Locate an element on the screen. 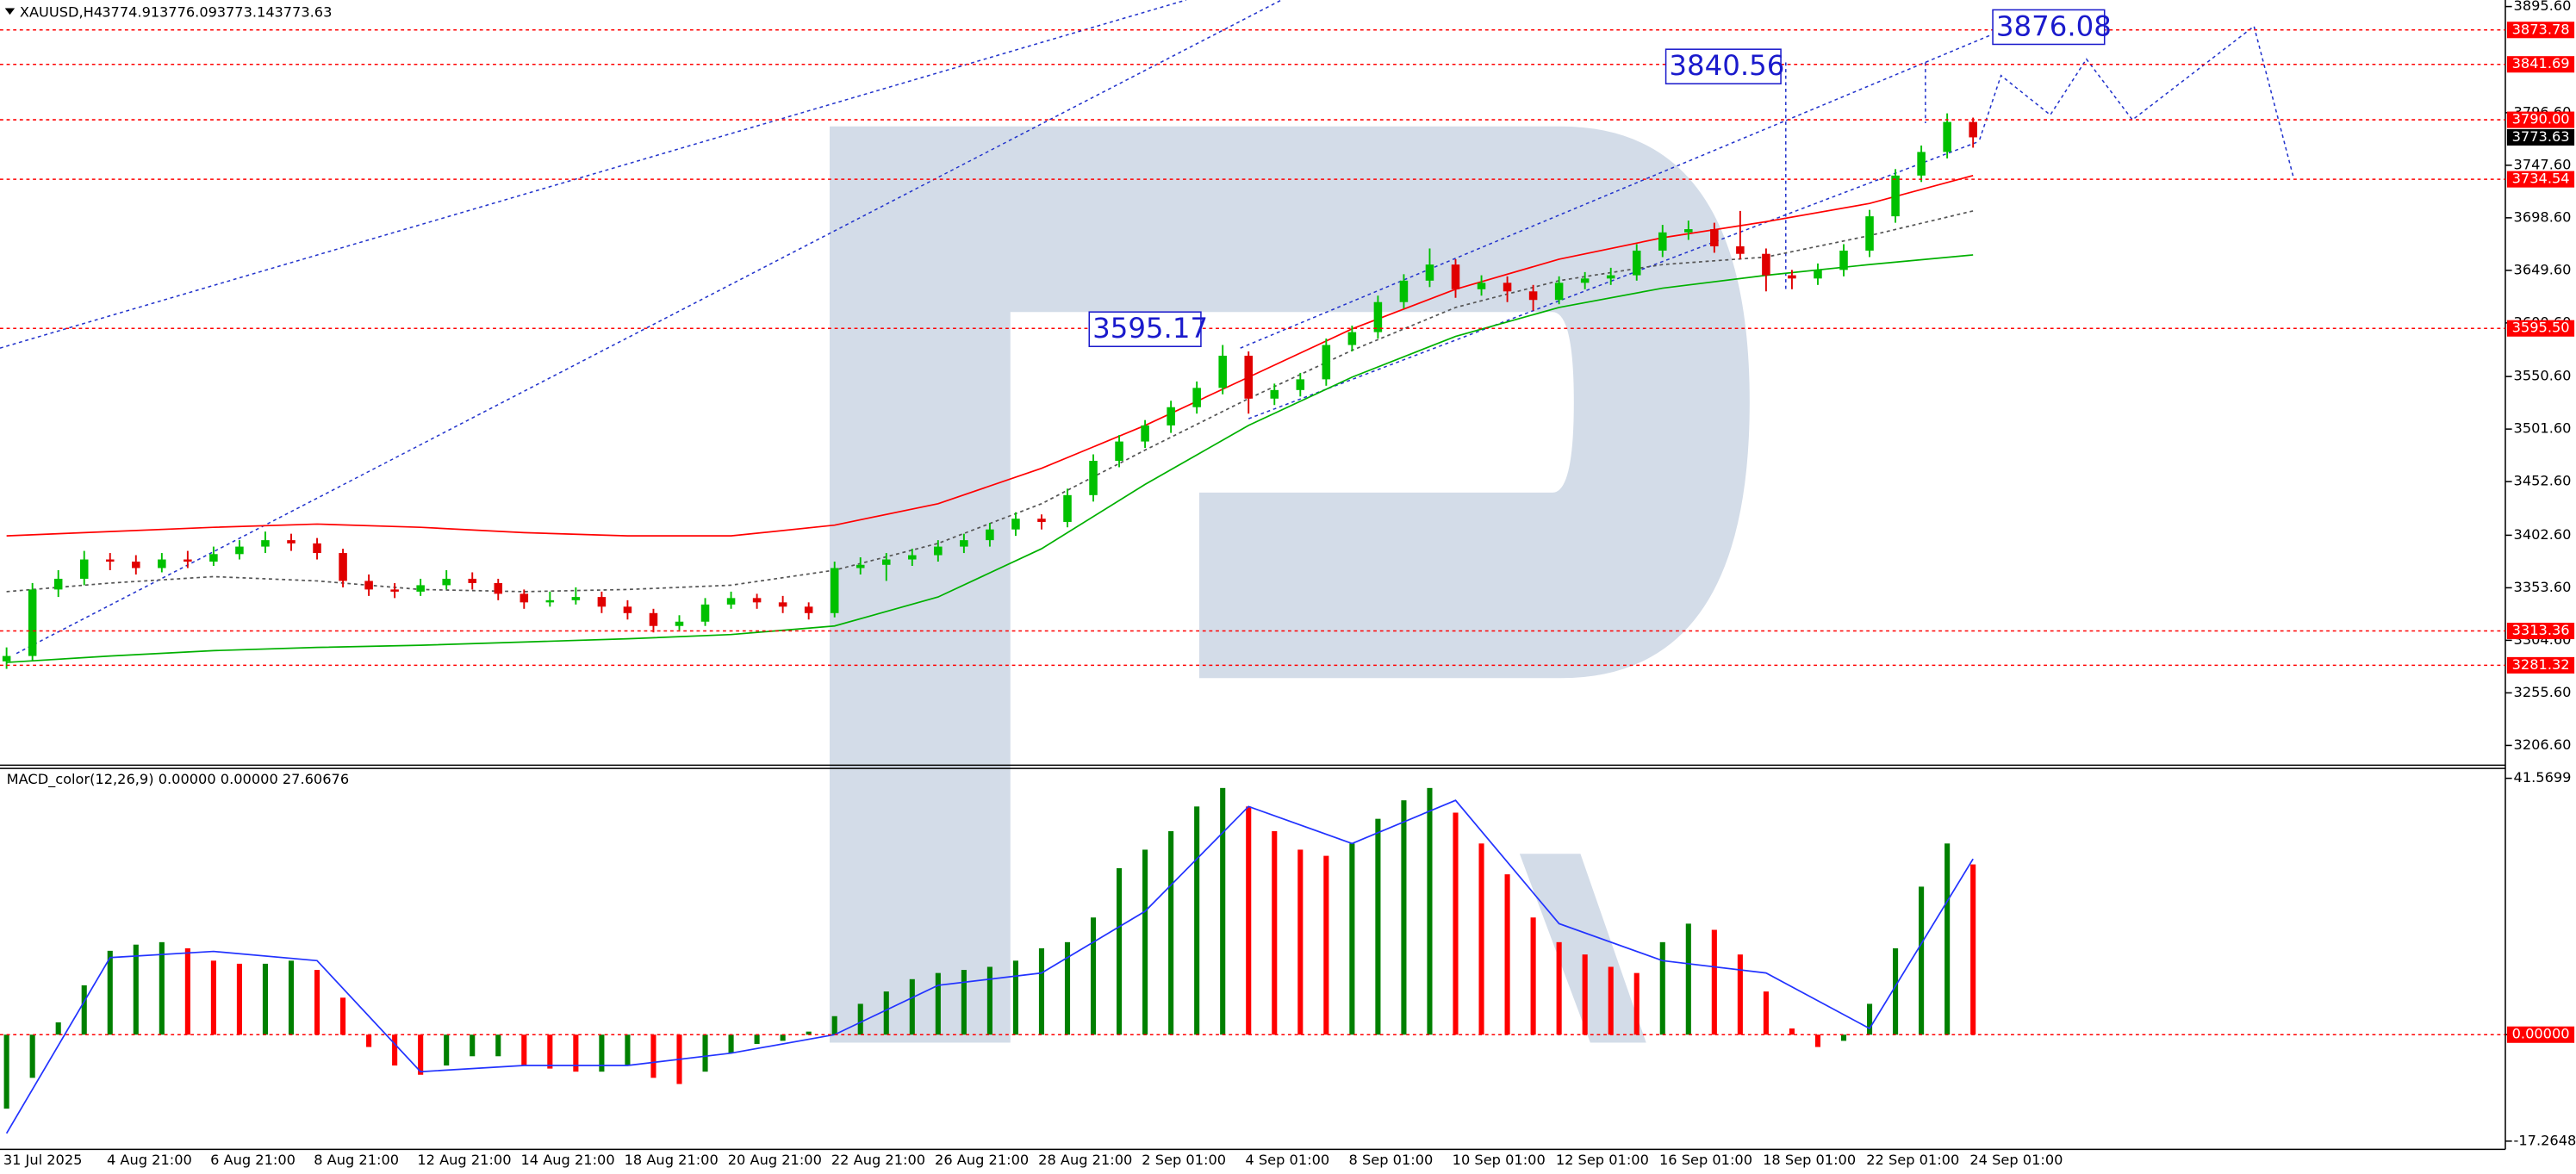 Image resolution: width=2576 pixels, height=1174 pixels. x-tick-label: 26 Aug 21:00 is located at coordinates (982, 1160).